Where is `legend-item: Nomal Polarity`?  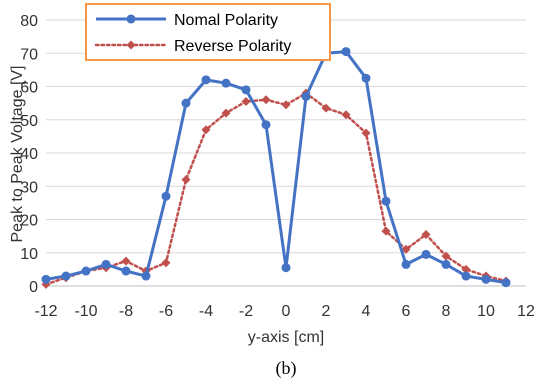 legend-item: Nomal Polarity is located at coordinates (187, 20).